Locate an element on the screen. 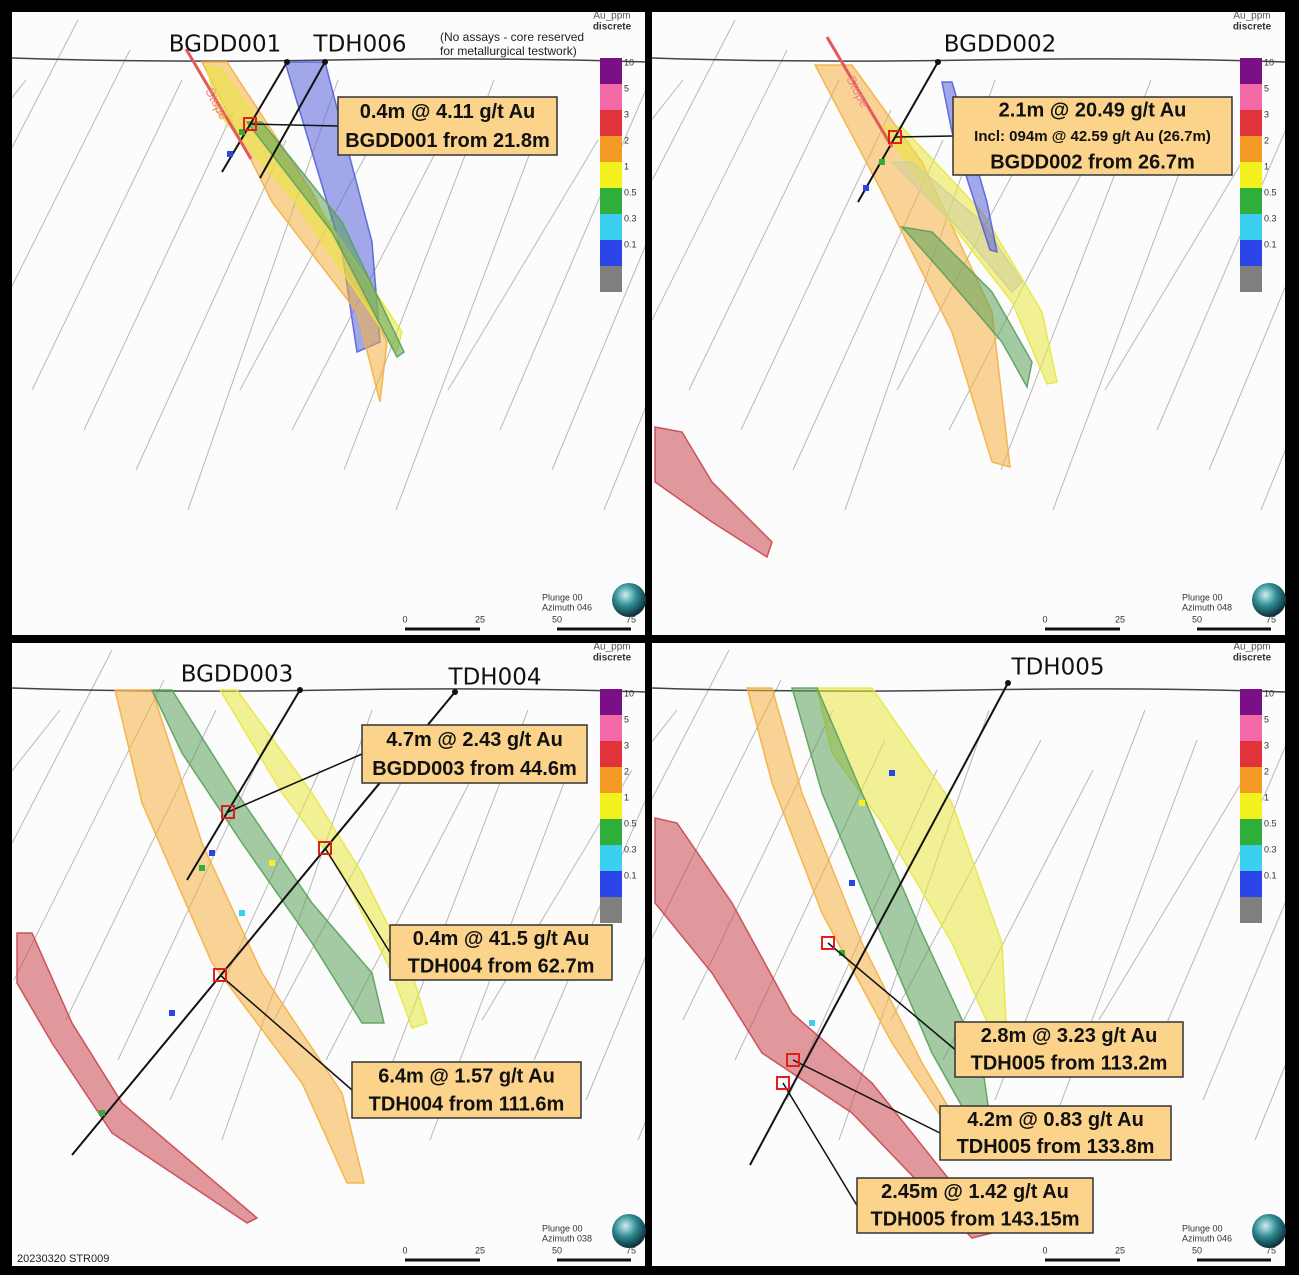 This screenshot has width=1299, height=1275. hole-label: TDH004 is located at coordinates (495, 678).